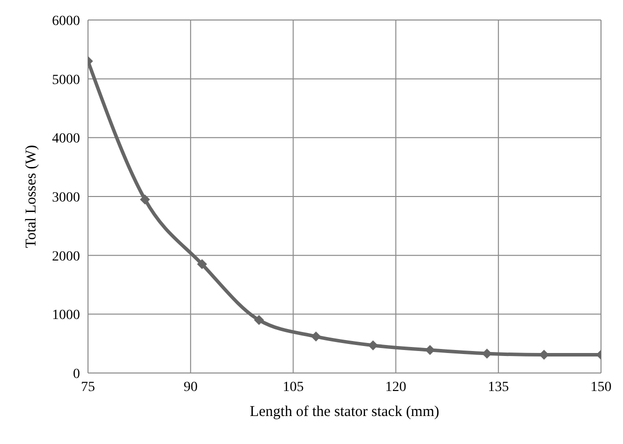  What do you see at coordinates (66, 256) in the screenshot?
I see `y-tick-label: 2000` at bounding box center [66, 256].